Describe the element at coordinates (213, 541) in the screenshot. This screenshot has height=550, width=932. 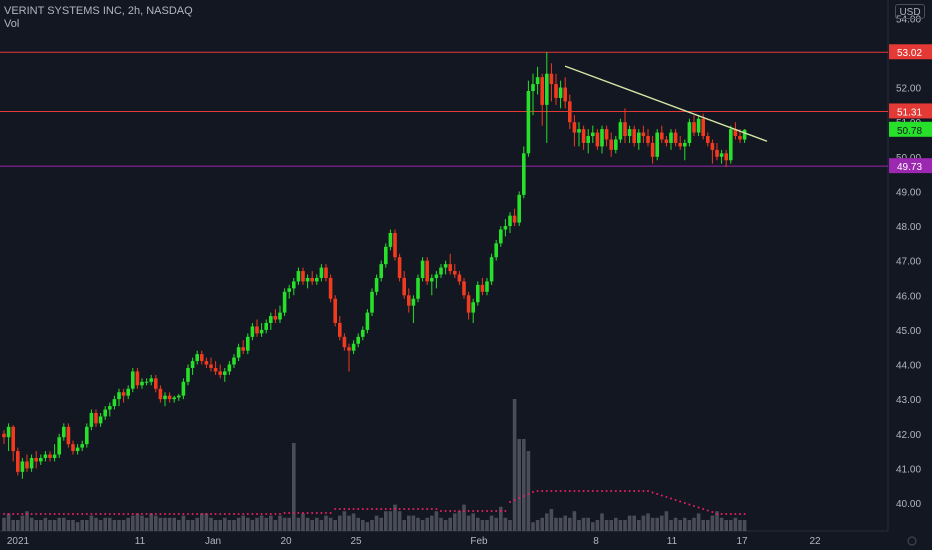
I see `time-tick-label: Jan` at that location.